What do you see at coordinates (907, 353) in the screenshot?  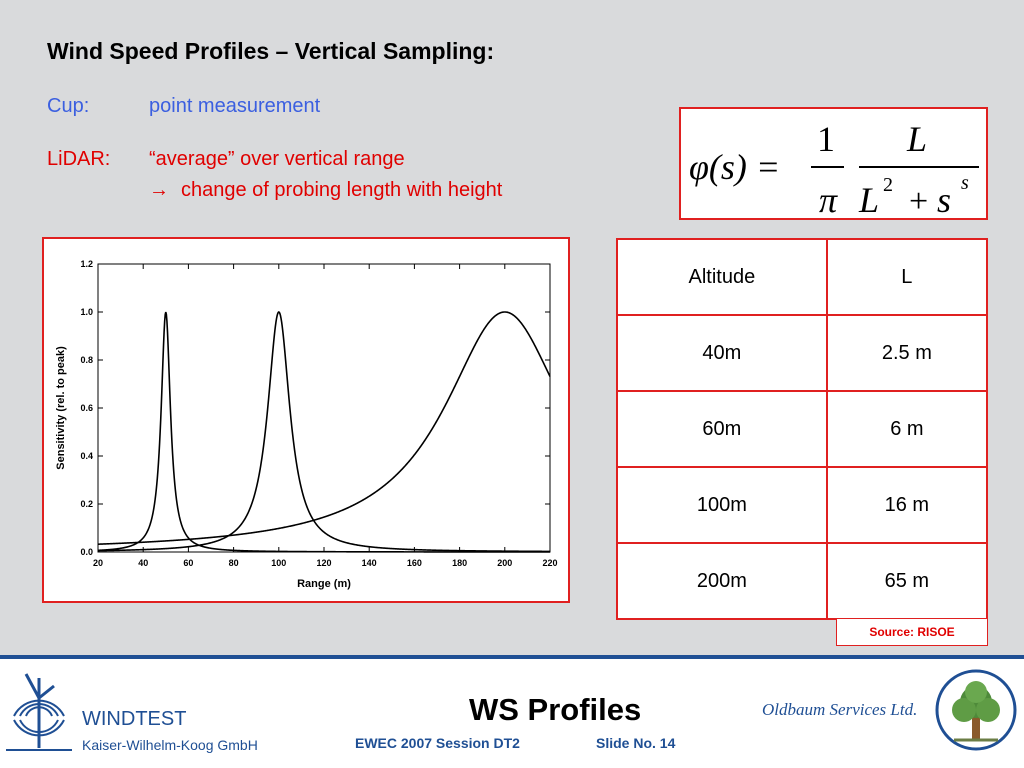 I see `table-cell-l: 2.5 m` at bounding box center [907, 353].